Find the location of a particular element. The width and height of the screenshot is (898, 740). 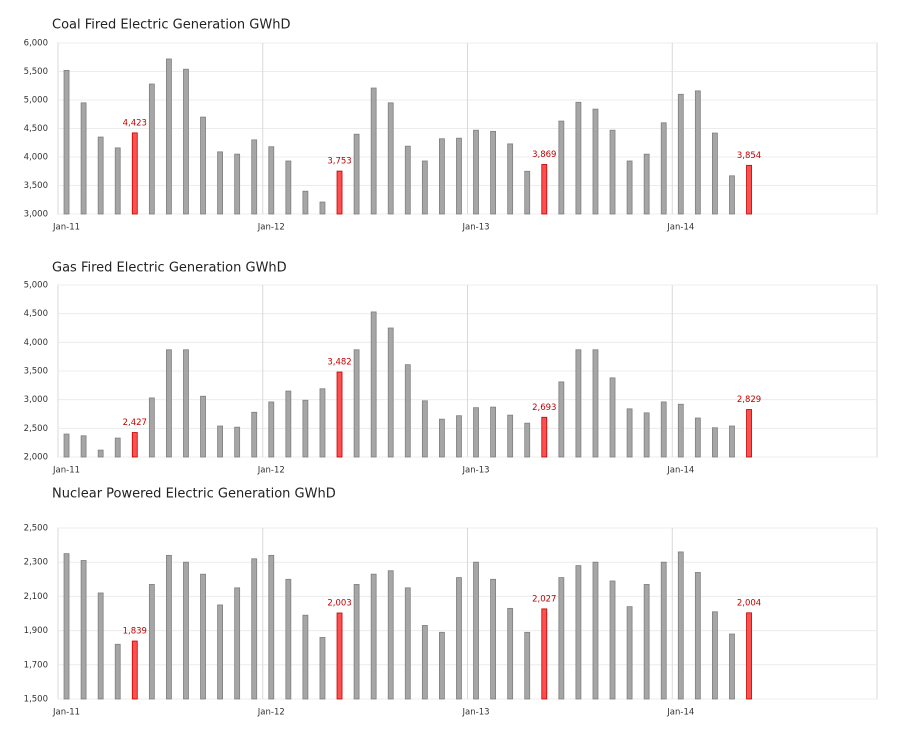

y-tick-label: 4,000 is located at coordinates (36, 158).